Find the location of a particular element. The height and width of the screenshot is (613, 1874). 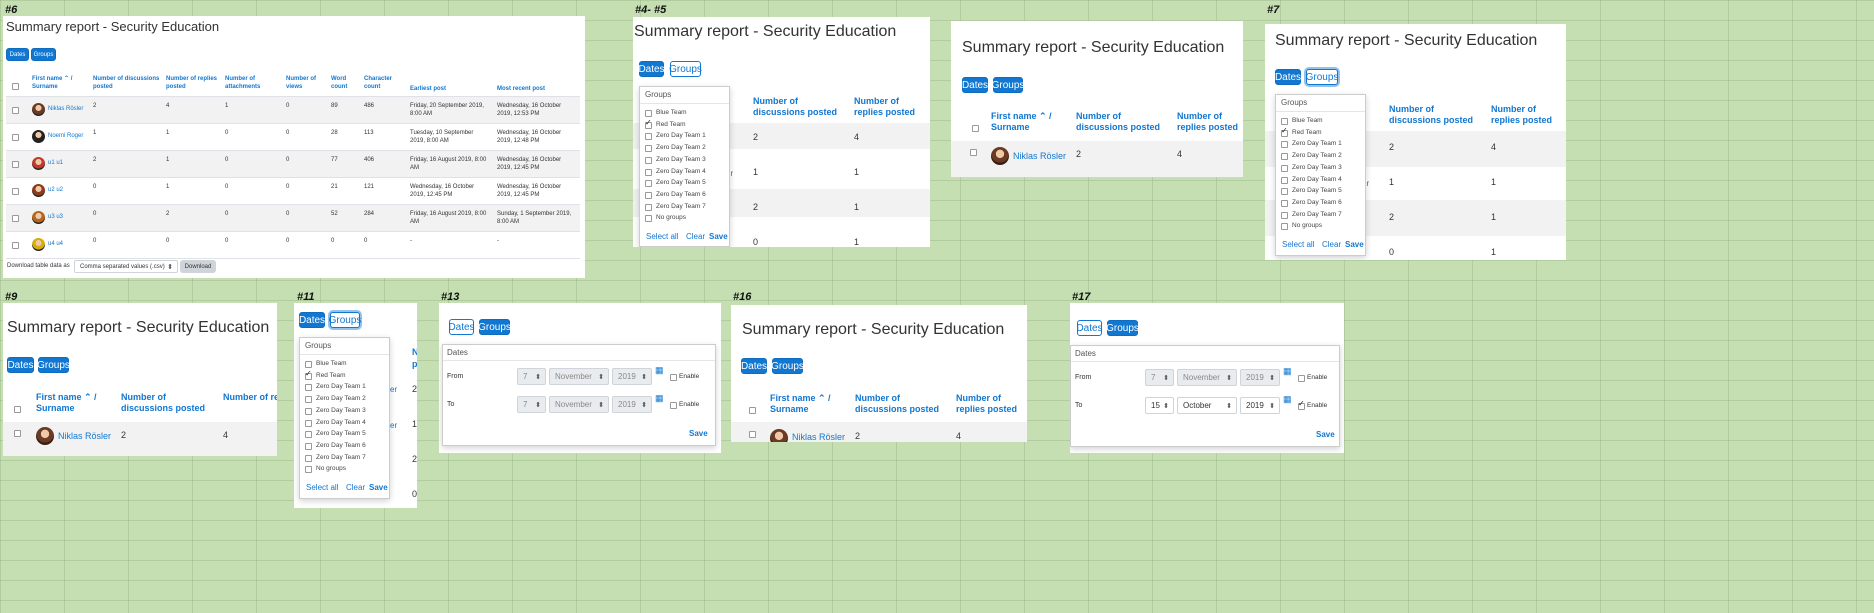

col-header-characters: Character count is located at coordinates (378, 83).